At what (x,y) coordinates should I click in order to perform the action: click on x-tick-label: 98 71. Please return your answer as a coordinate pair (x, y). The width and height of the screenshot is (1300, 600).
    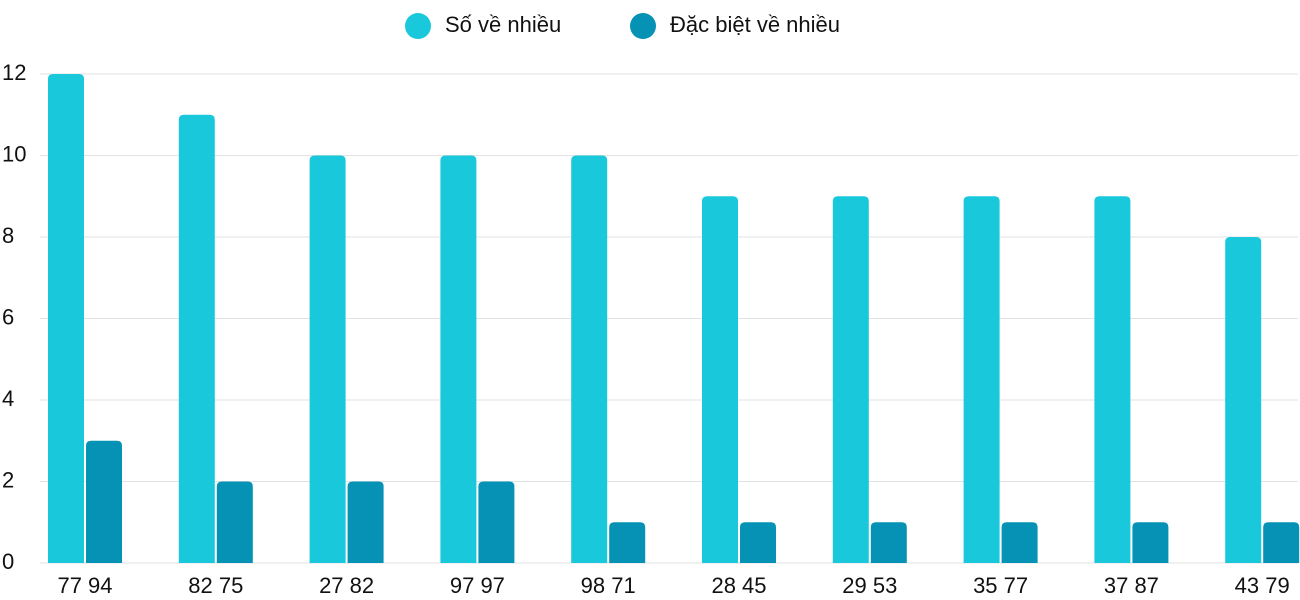
    Looking at the image, I should click on (608, 585).